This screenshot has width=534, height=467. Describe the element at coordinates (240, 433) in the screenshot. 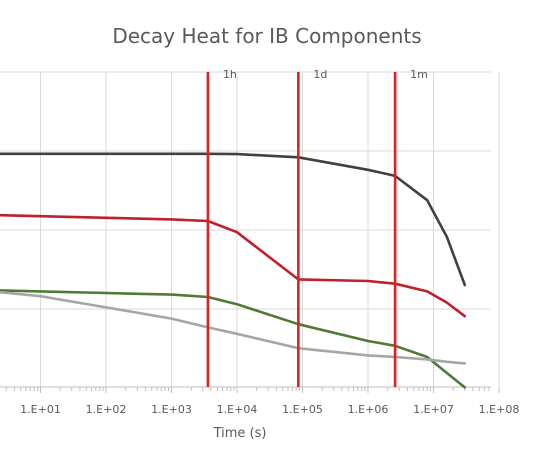

I see `x-axis-label: Time (s)` at that location.